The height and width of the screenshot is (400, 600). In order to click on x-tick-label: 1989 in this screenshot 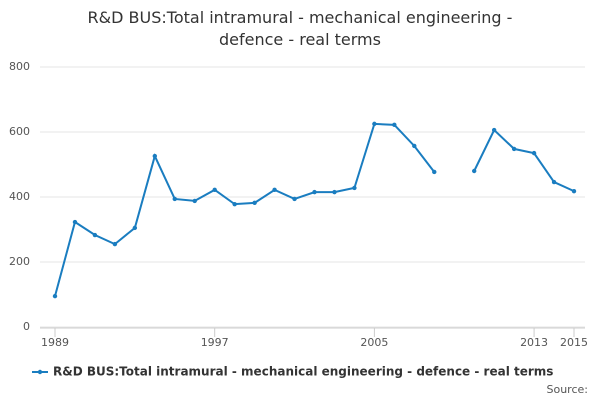, I will do `click(55, 342)`.